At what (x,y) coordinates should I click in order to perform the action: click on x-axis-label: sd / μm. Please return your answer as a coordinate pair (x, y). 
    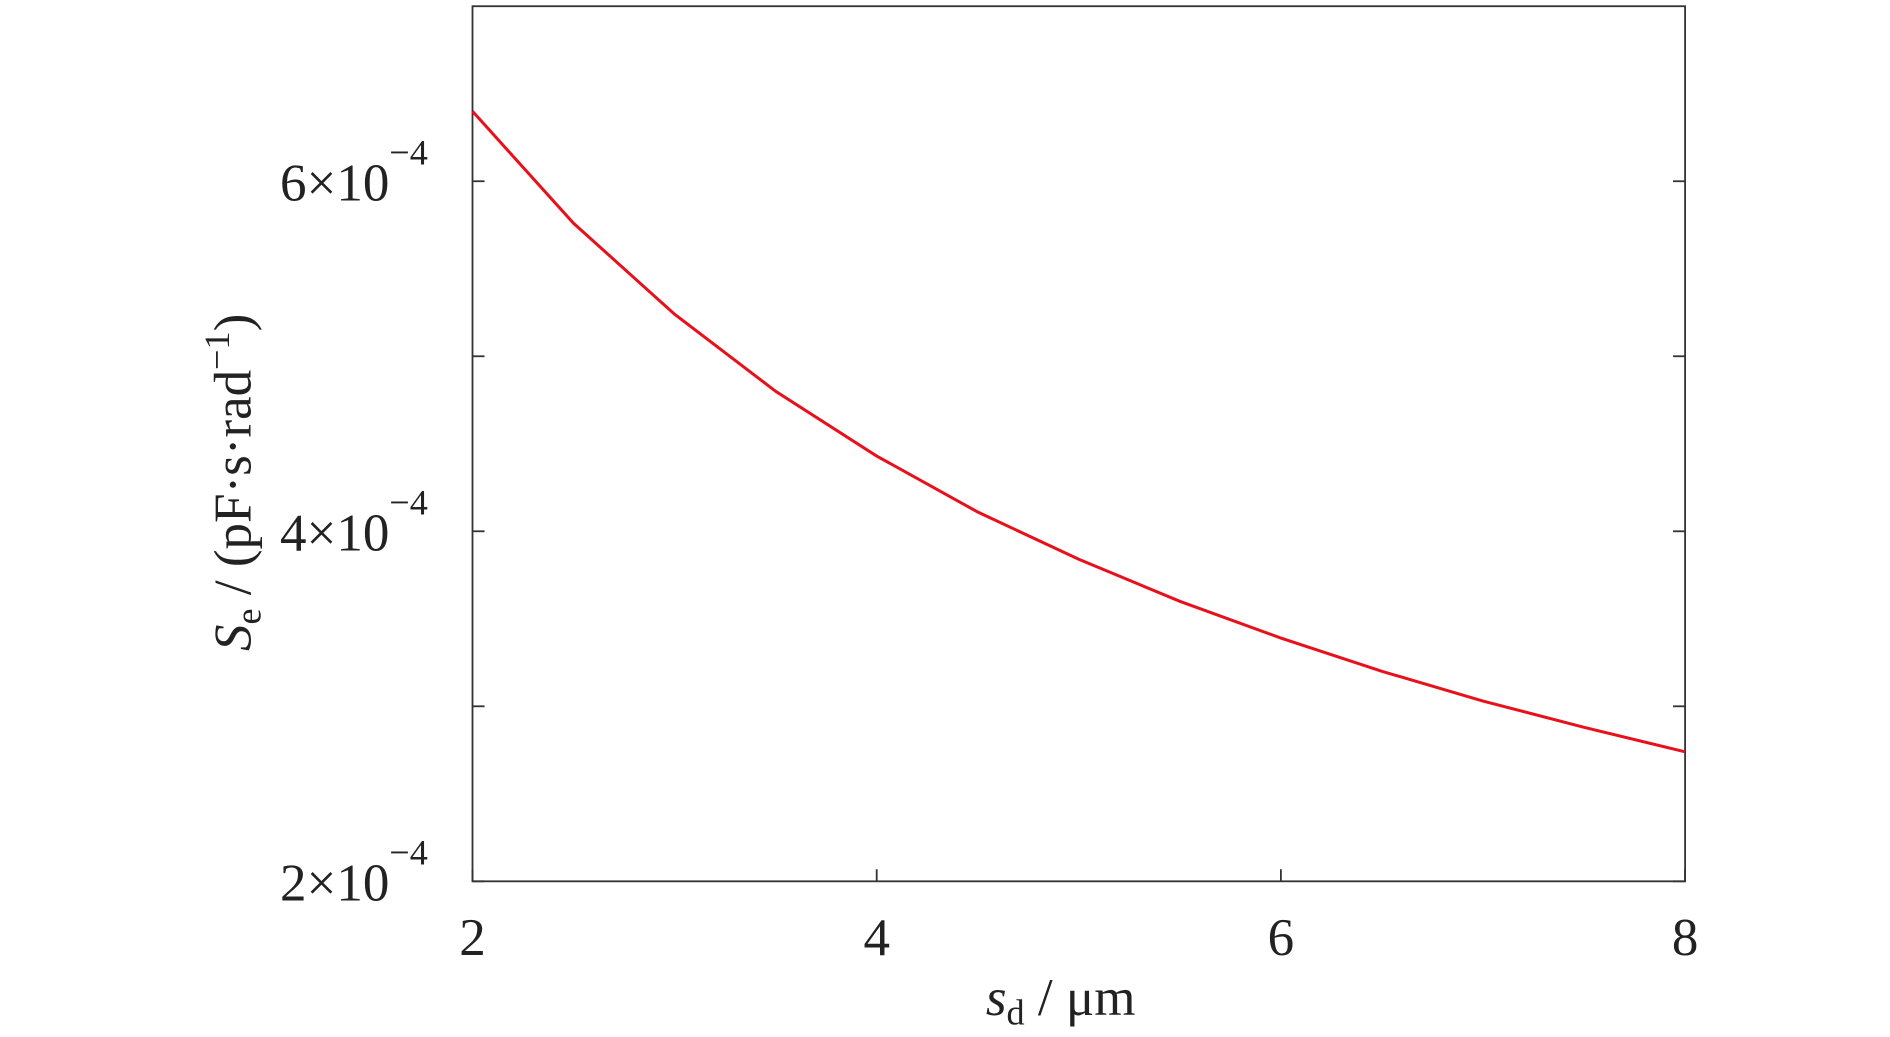
    Looking at the image, I should click on (1061, 1001).